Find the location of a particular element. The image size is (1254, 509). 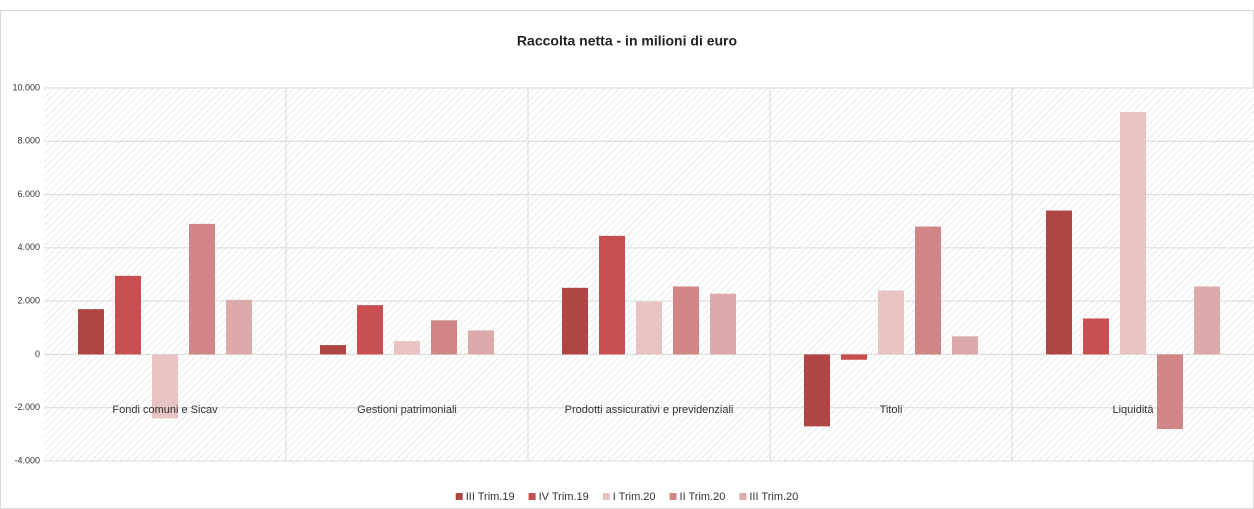

x-tick-label: Fondi comuni e Sicav is located at coordinates (165, 410).